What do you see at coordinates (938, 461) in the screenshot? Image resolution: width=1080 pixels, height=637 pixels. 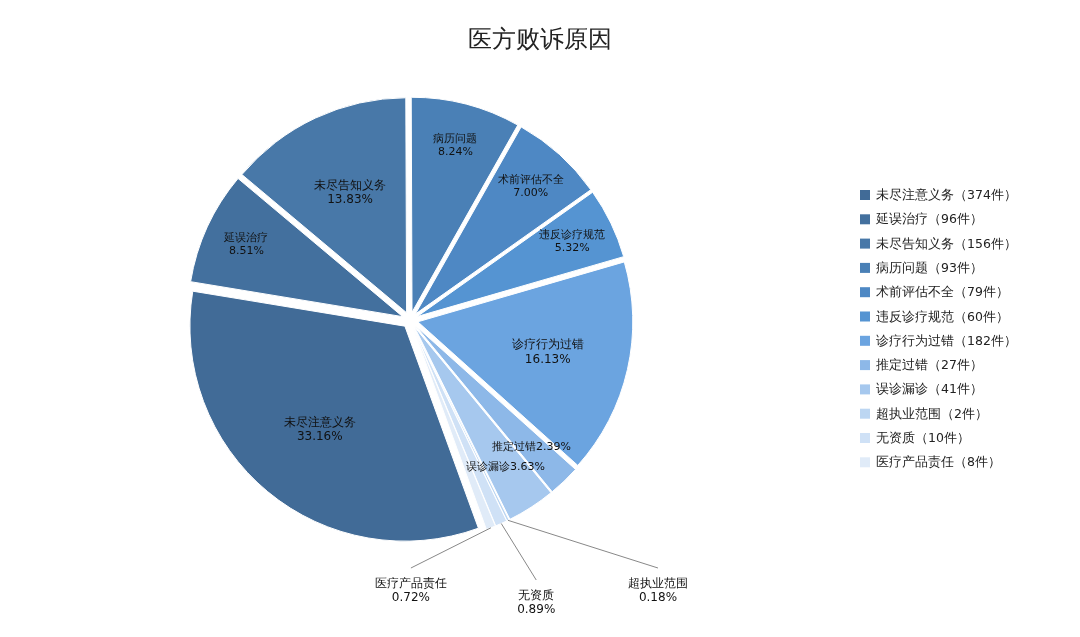 I see `legend-label: 医疗产品责任（8件）` at bounding box center [938, 461].